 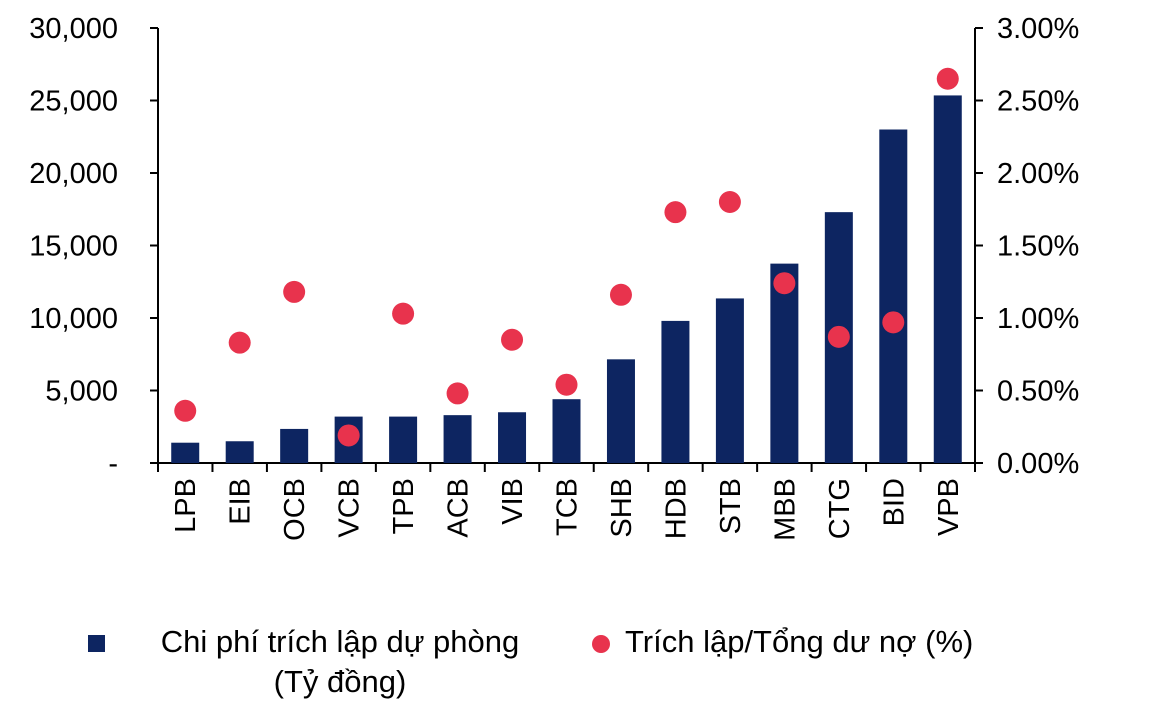 I want to click on dot-acb, so click(x=457, y=393).